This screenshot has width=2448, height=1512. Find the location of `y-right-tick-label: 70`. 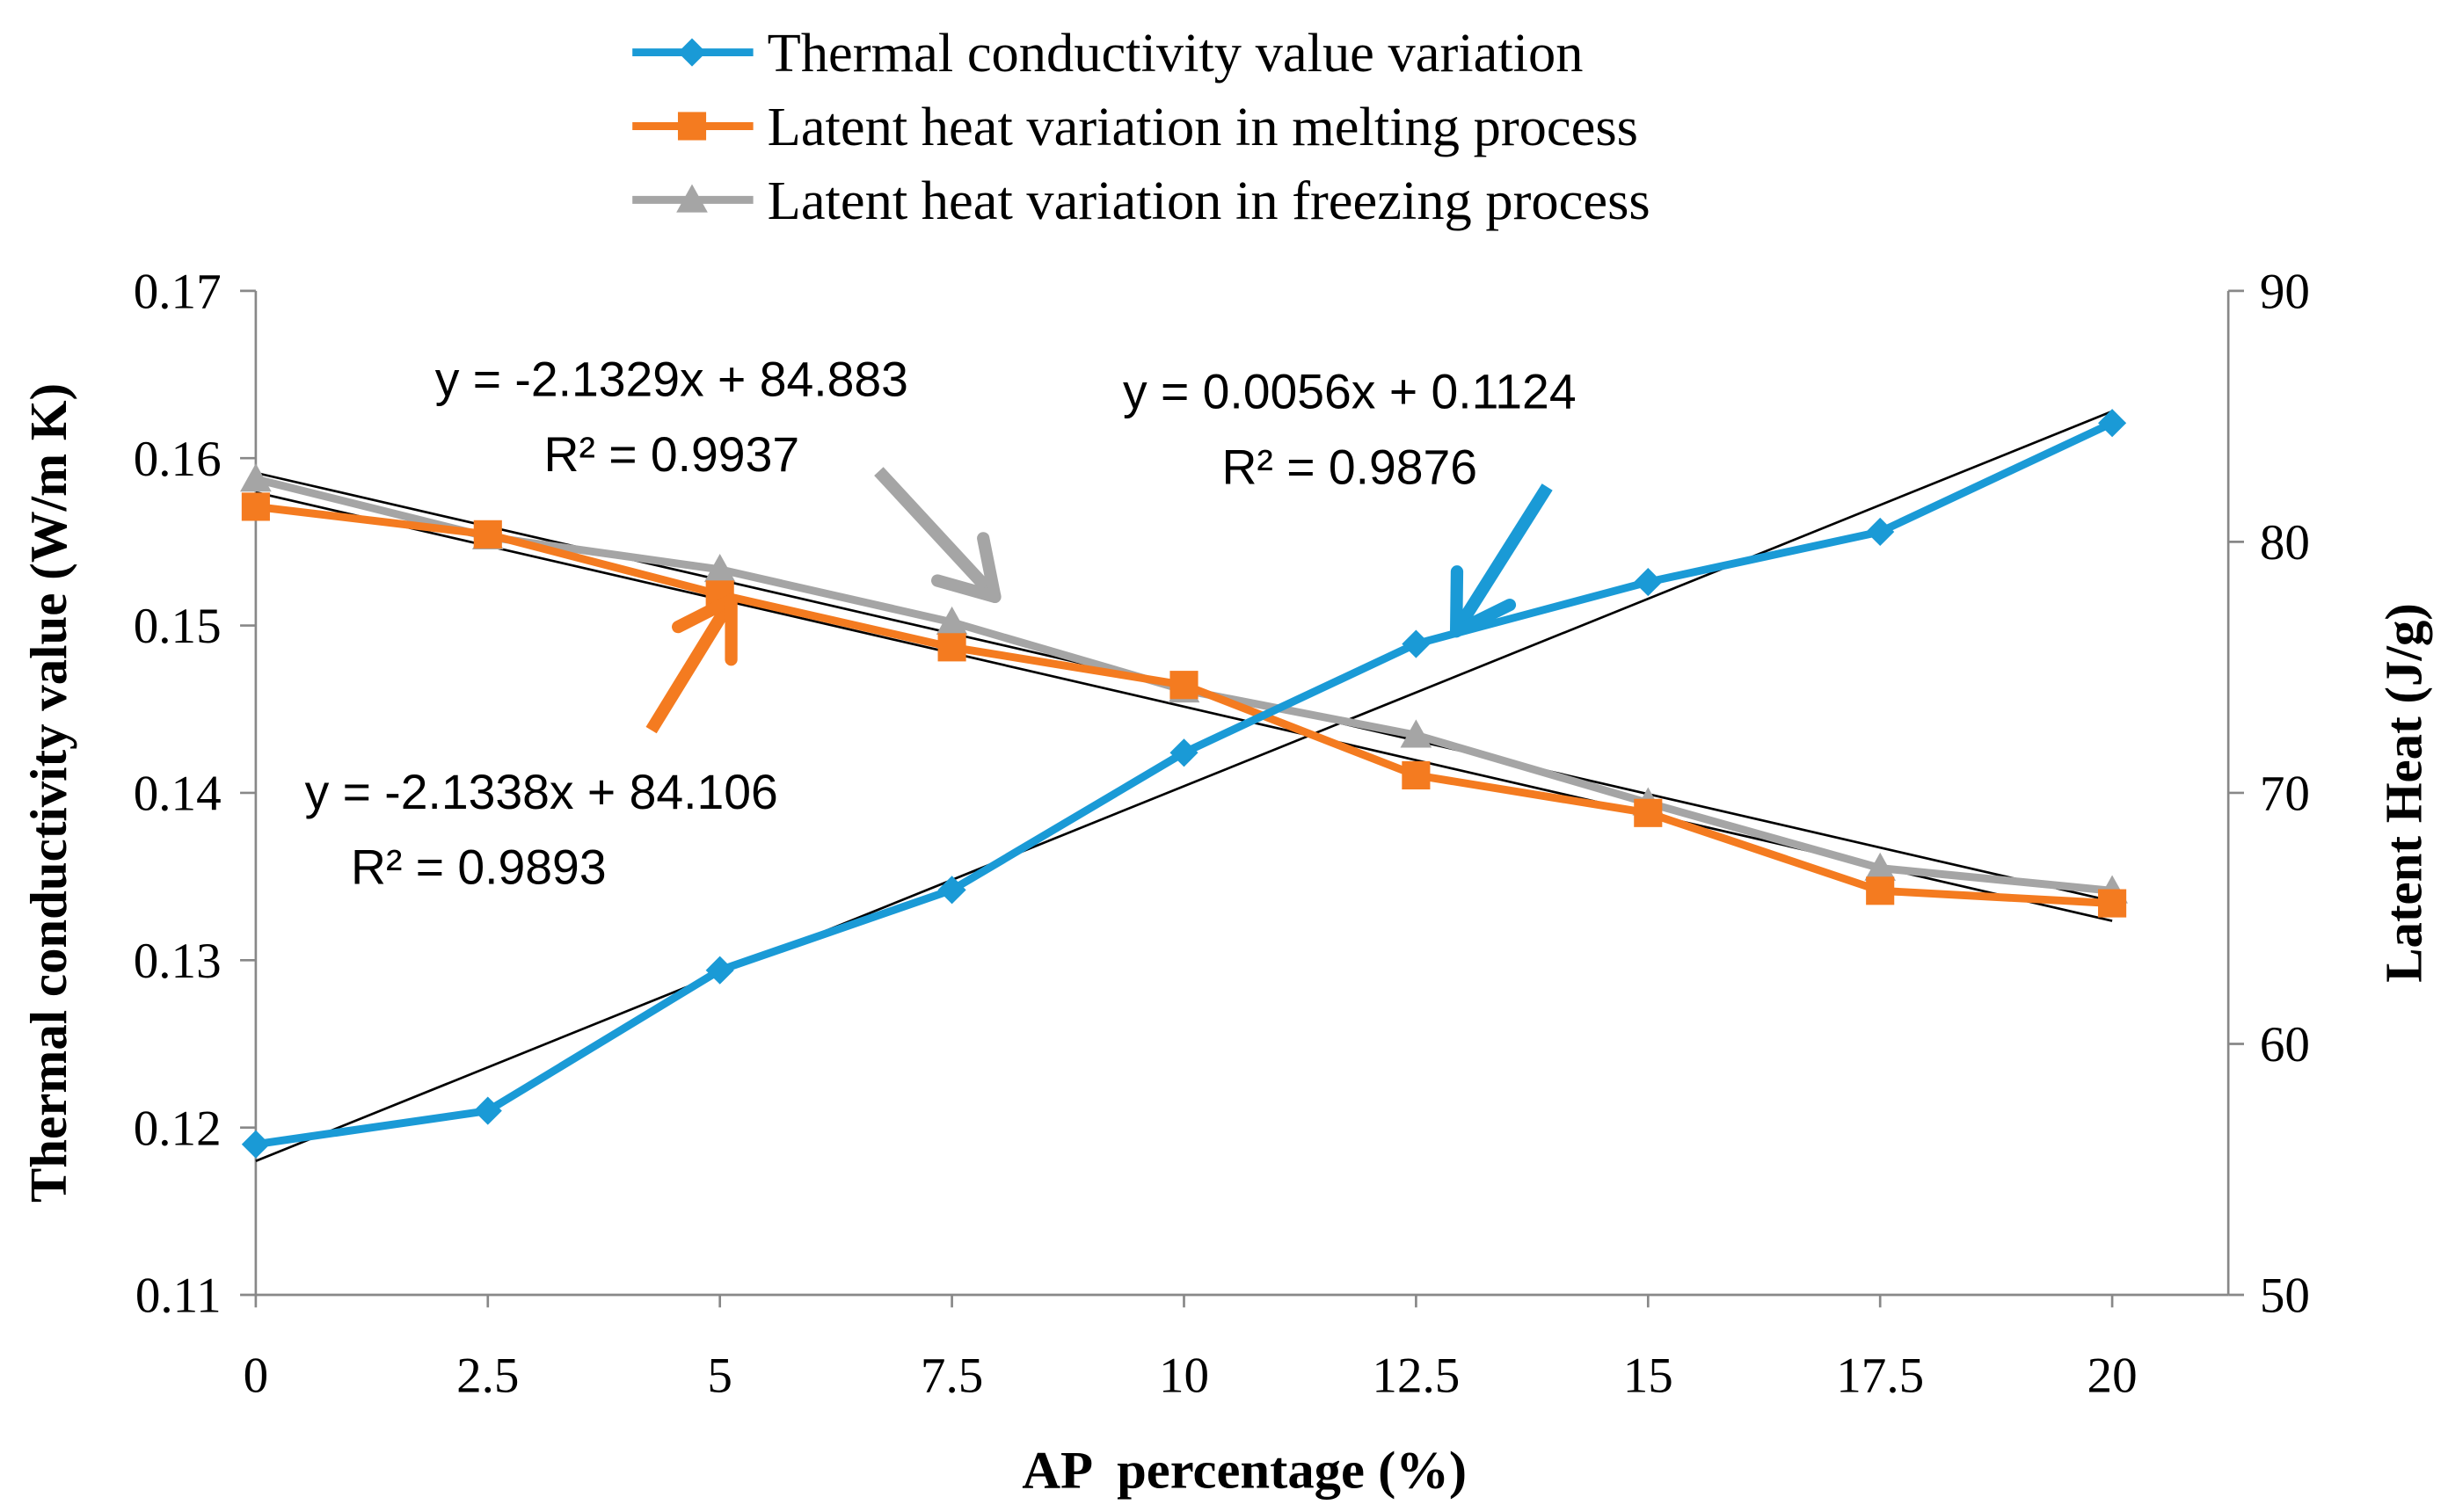

y-right-tick-label: 70 is located at coordinates (2285, 795).